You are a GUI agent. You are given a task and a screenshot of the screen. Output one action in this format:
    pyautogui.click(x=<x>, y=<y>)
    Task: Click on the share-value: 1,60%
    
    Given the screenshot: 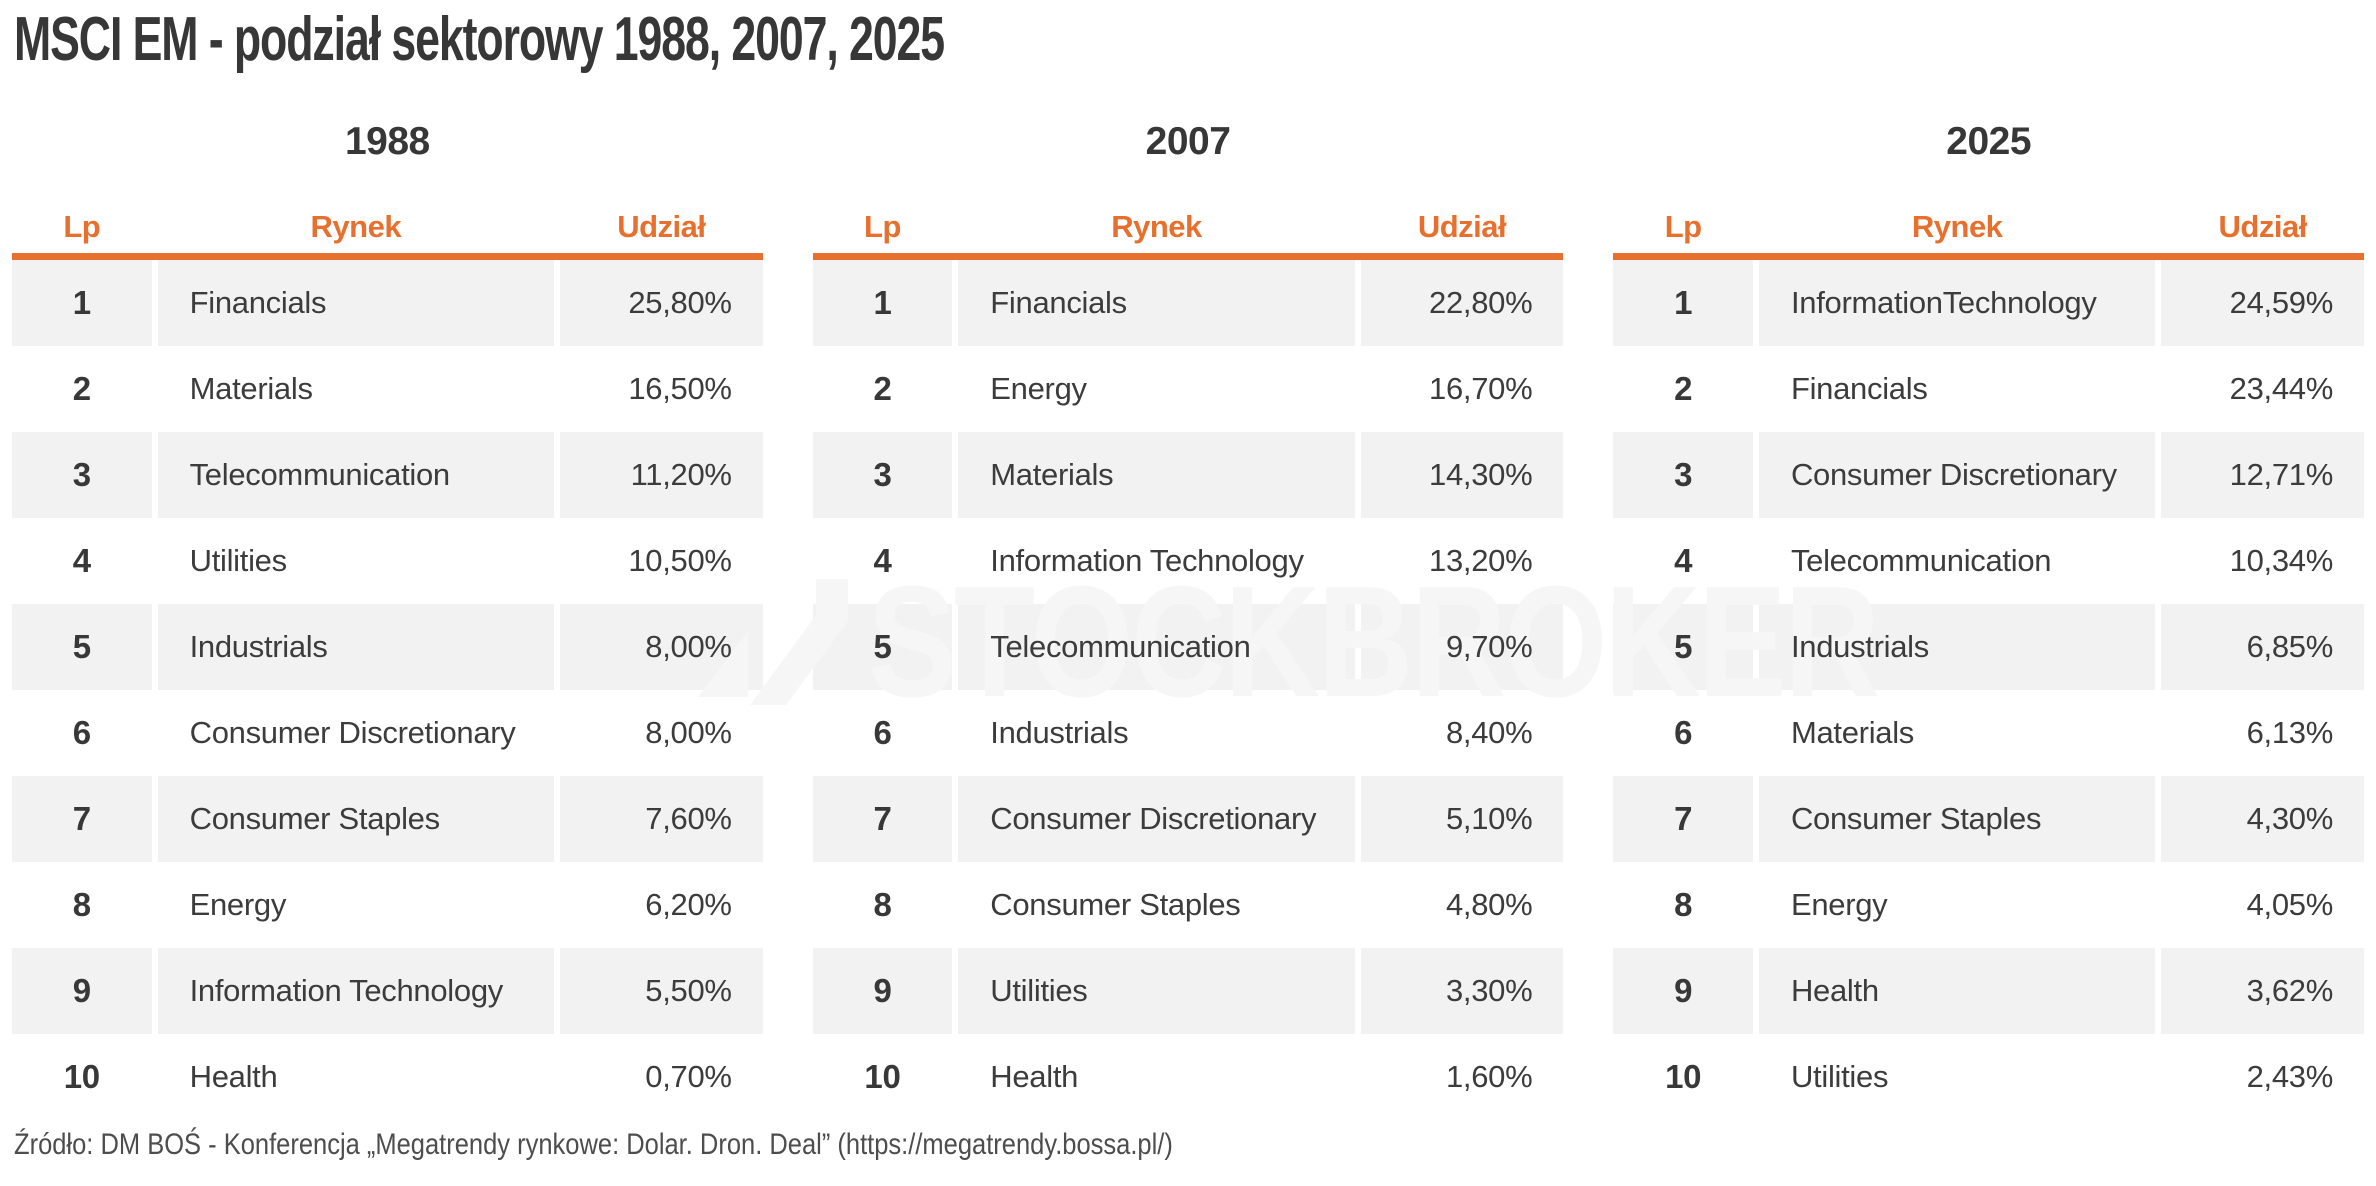 What is the action you would take?
    pyautogui.click(x=1489, y=1076)
    